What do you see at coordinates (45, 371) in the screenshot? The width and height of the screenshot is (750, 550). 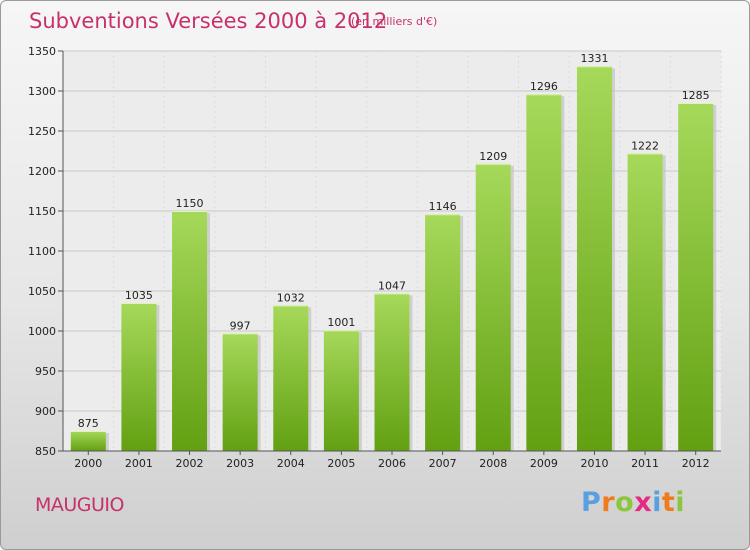 I see `y-tick-label: 950` at bounding box center [45, 371].